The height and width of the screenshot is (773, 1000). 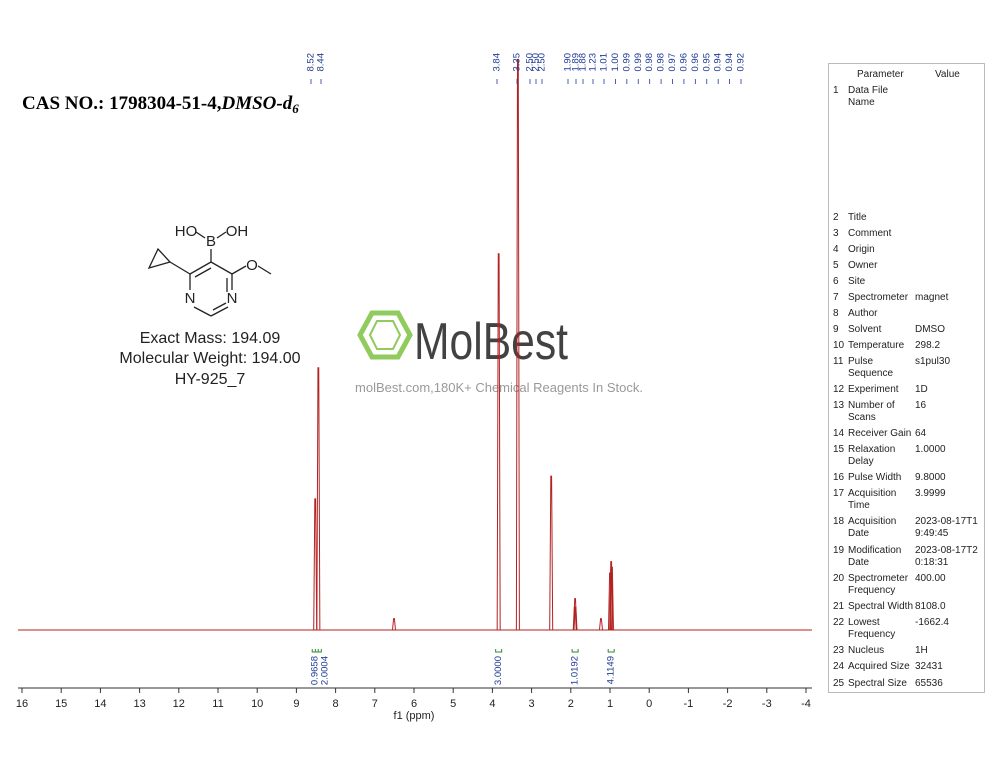 What do you see at coordinates (325, 670) in the screenshot?
I see `integral-label: 2.0004` at bounding box center [325, 670].